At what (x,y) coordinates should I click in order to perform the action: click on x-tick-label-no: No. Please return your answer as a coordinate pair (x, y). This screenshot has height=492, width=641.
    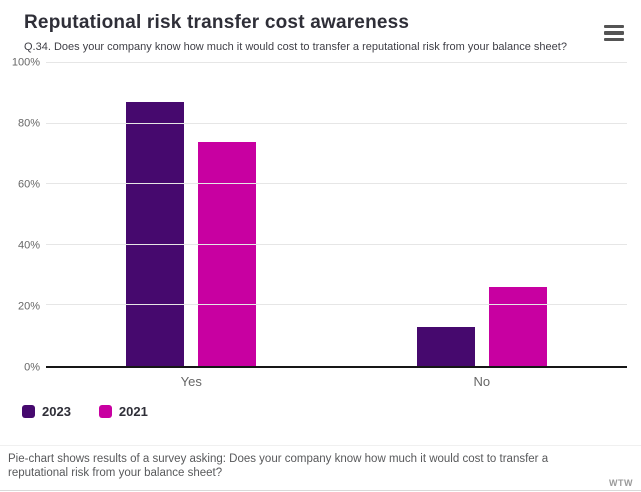
    Looking at the image, I should click on (482, 381).